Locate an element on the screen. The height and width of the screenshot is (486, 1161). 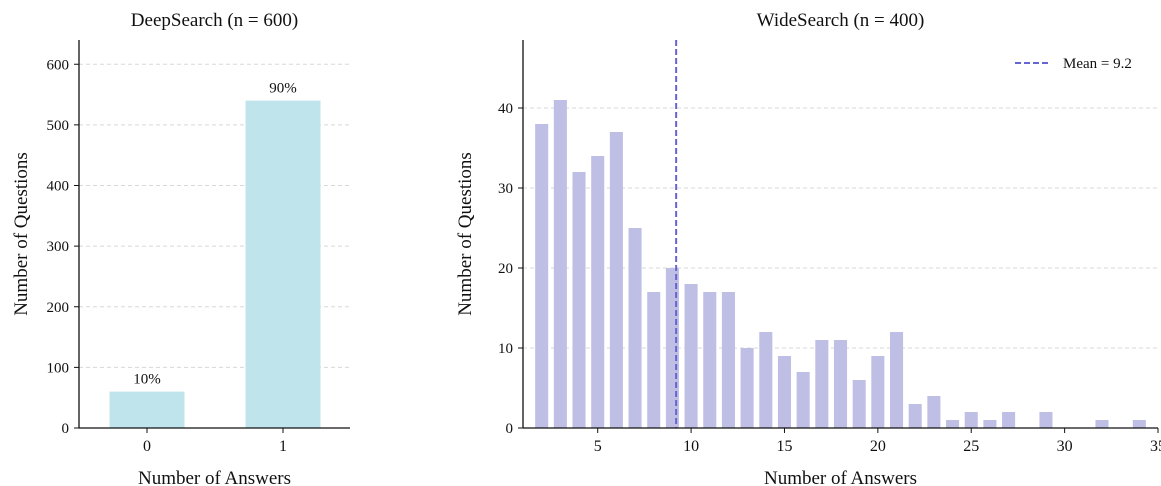
deepsearch-data-label: 90% is located at coordinates (283, 89).